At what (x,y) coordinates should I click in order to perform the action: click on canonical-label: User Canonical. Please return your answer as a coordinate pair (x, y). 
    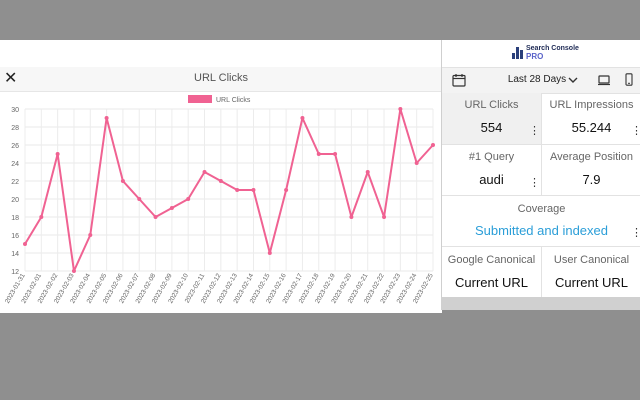
    Looking at the image, I should click on (591, 260).